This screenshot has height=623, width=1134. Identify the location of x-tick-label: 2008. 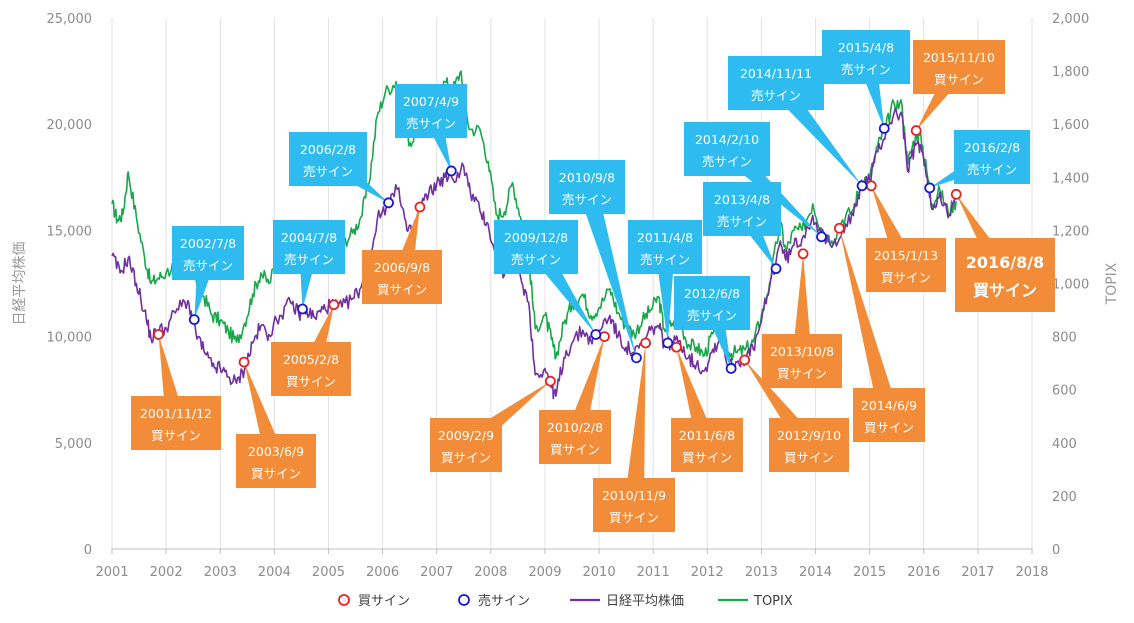
(490, 572).